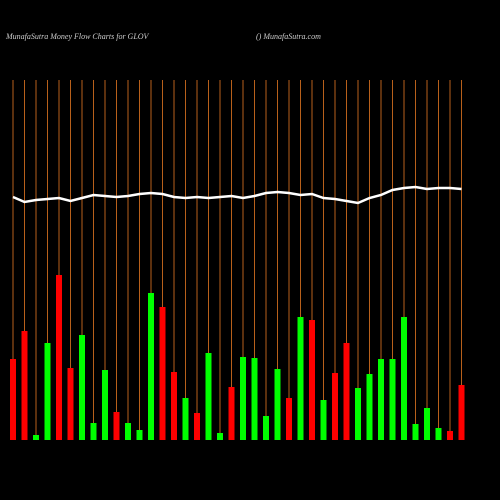 Image resolution: width=500 pixels, height=500 pixels. Describe the element at coordinates (237, 195) in the screenshot. I see `money-flow-line` at that location.